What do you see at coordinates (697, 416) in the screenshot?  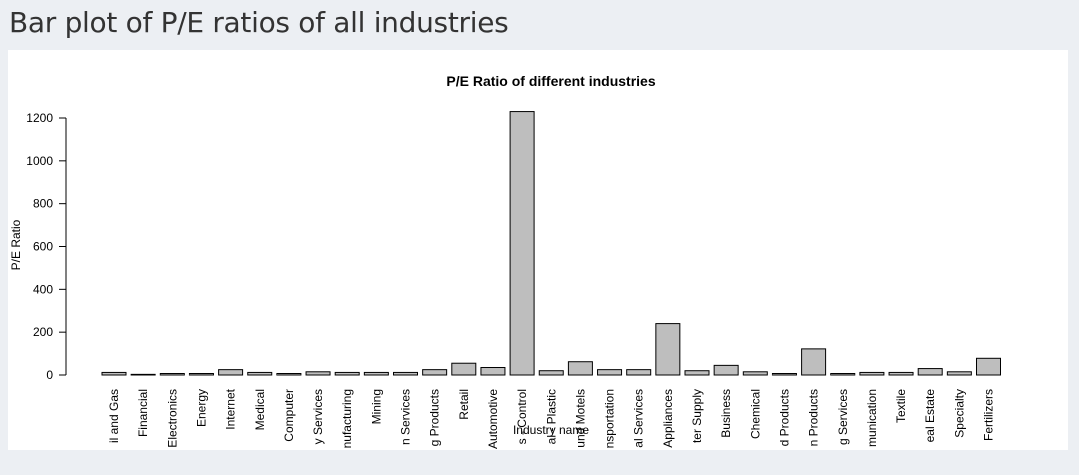 I see `x-tick-label: ter Supply` at bounding box center [697, 416].